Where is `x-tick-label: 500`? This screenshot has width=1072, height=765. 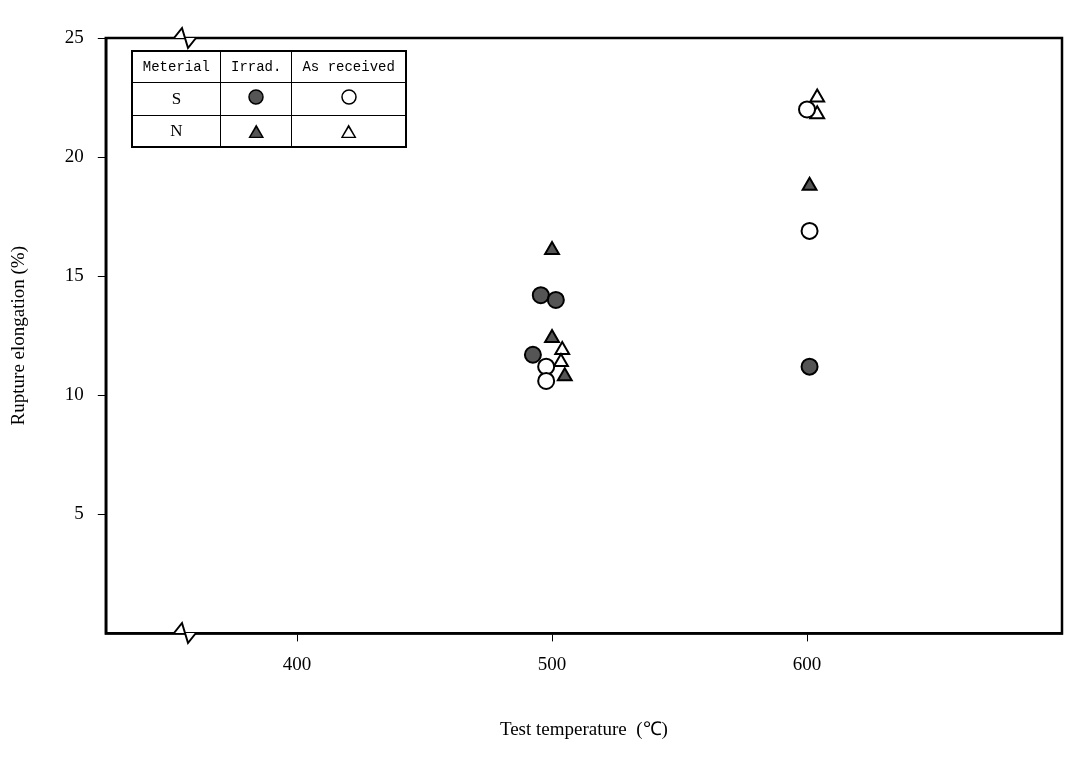
x-tick-label: 500 is located at coordinates (552, 663).